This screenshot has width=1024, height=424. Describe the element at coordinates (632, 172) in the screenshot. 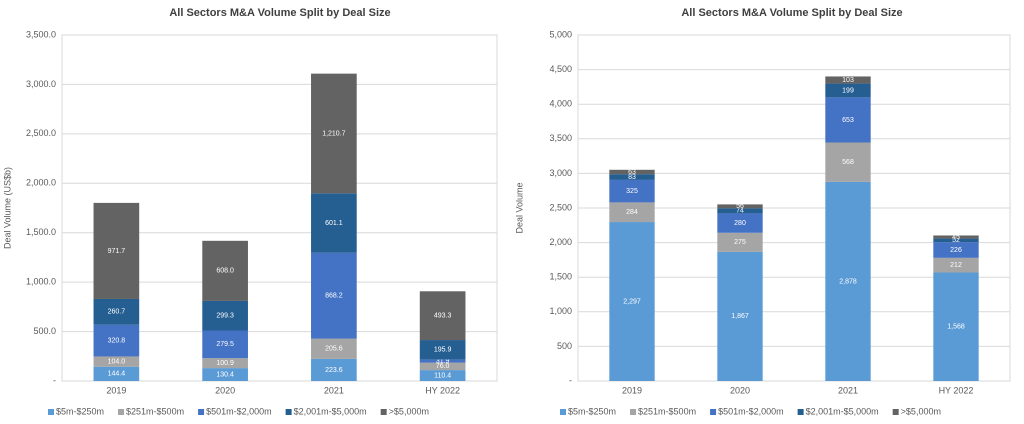

I see `value-label: 63` at that location.